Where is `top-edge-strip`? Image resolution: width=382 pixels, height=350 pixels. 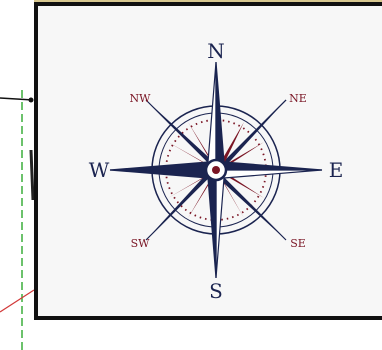
top-edge-strip is located at coordinates (208, 1).